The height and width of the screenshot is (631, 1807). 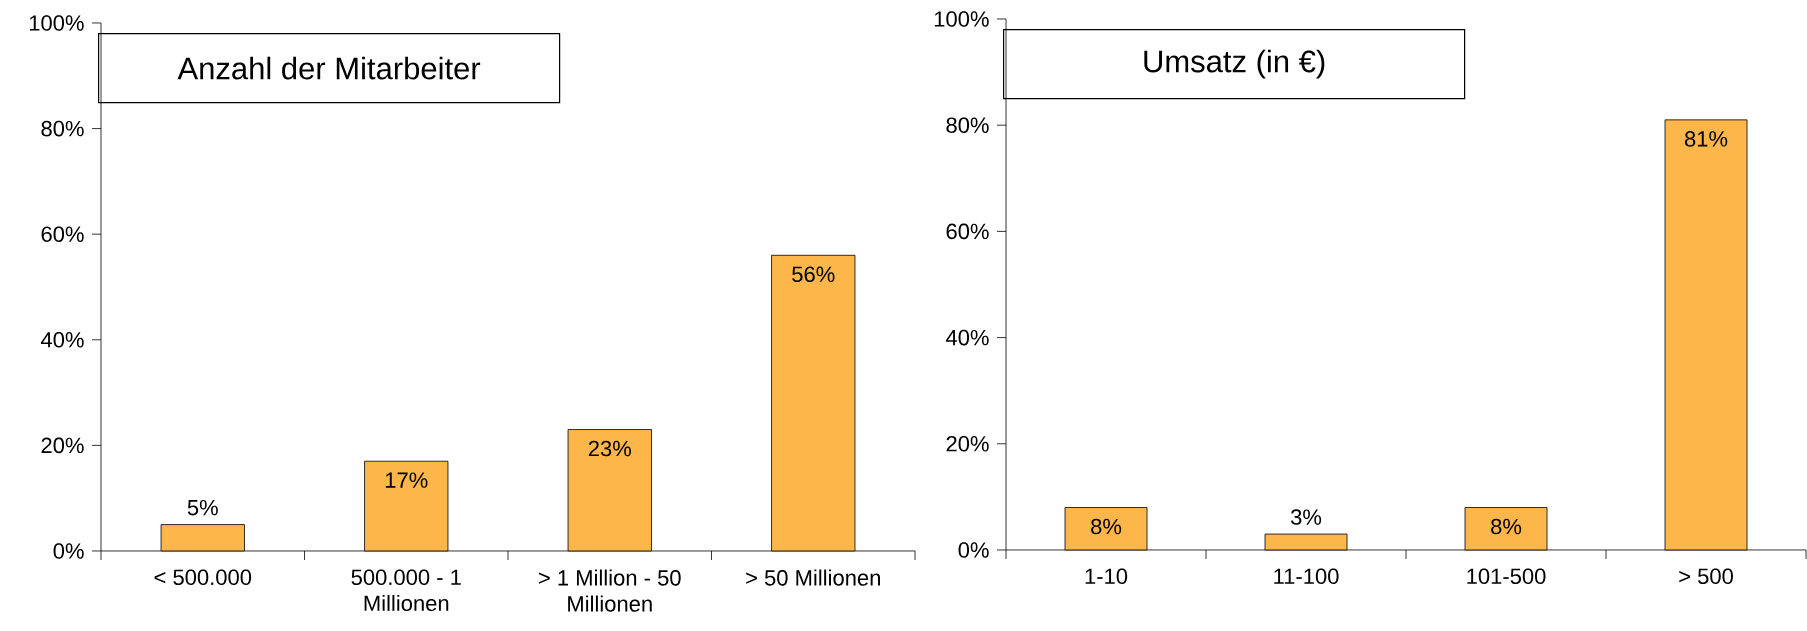 What do you see at coordinates (329, 68) in the screenshot?
I see `text: Anzahl der Mitarbeiter` at bounding box center [329, 68].